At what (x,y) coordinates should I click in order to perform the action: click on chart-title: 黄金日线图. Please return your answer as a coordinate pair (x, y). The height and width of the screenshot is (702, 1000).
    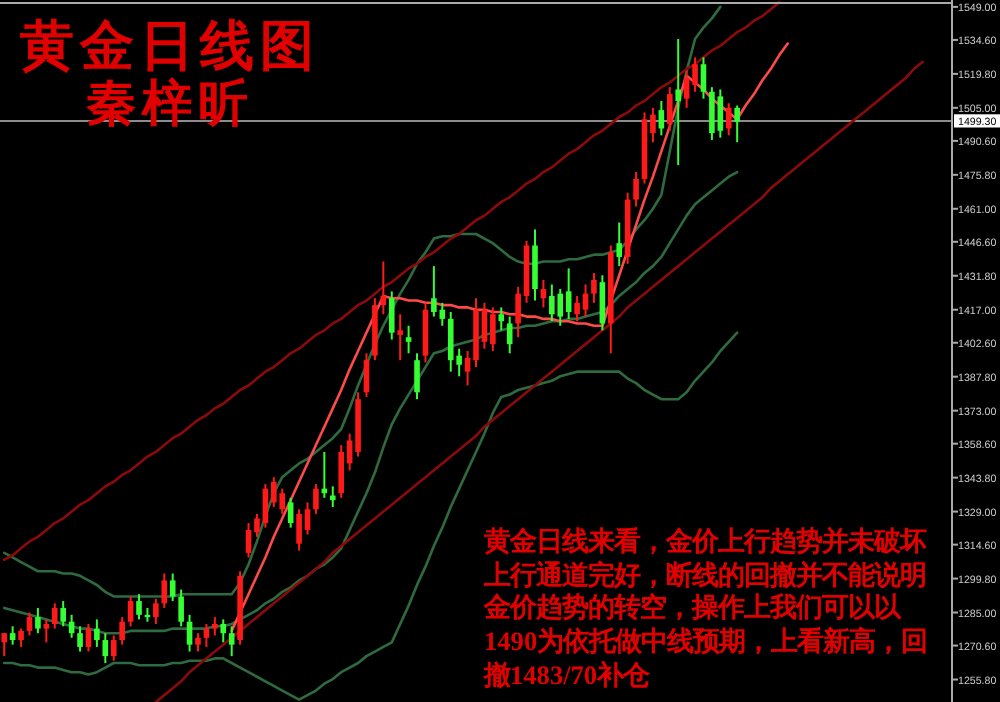
    Looking at the image, I should click on (169, 47).